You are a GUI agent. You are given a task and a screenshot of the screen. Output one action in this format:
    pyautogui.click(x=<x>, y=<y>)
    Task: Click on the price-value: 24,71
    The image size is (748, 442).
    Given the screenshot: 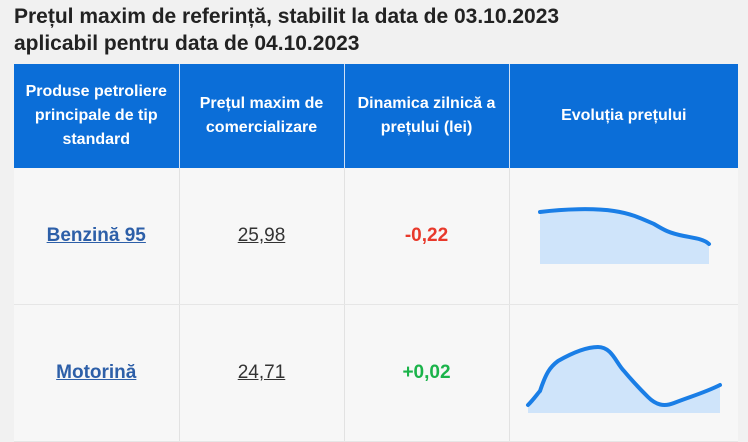 What is the action you would take?
    pyautogui.click(x=261, y=372)
    